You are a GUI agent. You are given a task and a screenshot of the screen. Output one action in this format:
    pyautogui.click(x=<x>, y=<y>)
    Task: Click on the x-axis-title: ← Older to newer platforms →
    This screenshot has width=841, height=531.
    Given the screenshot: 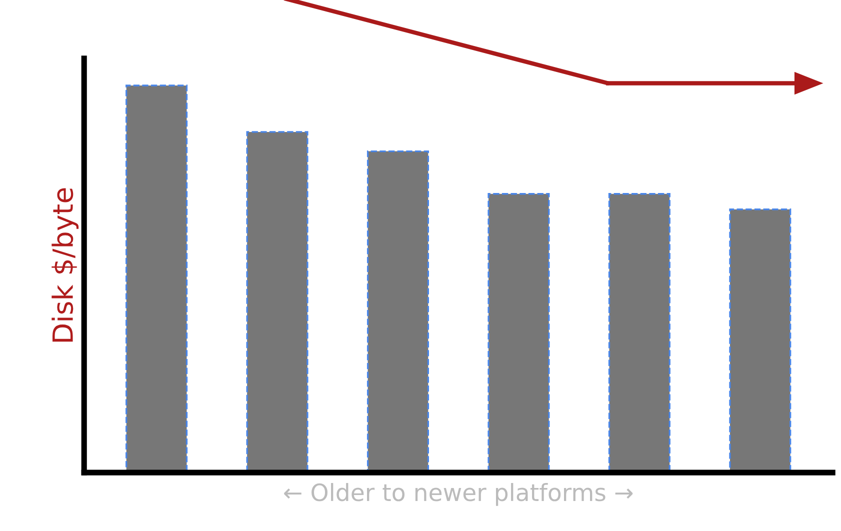 What is the action you would take?
    pyautogui.click(x=458, y=494)
    